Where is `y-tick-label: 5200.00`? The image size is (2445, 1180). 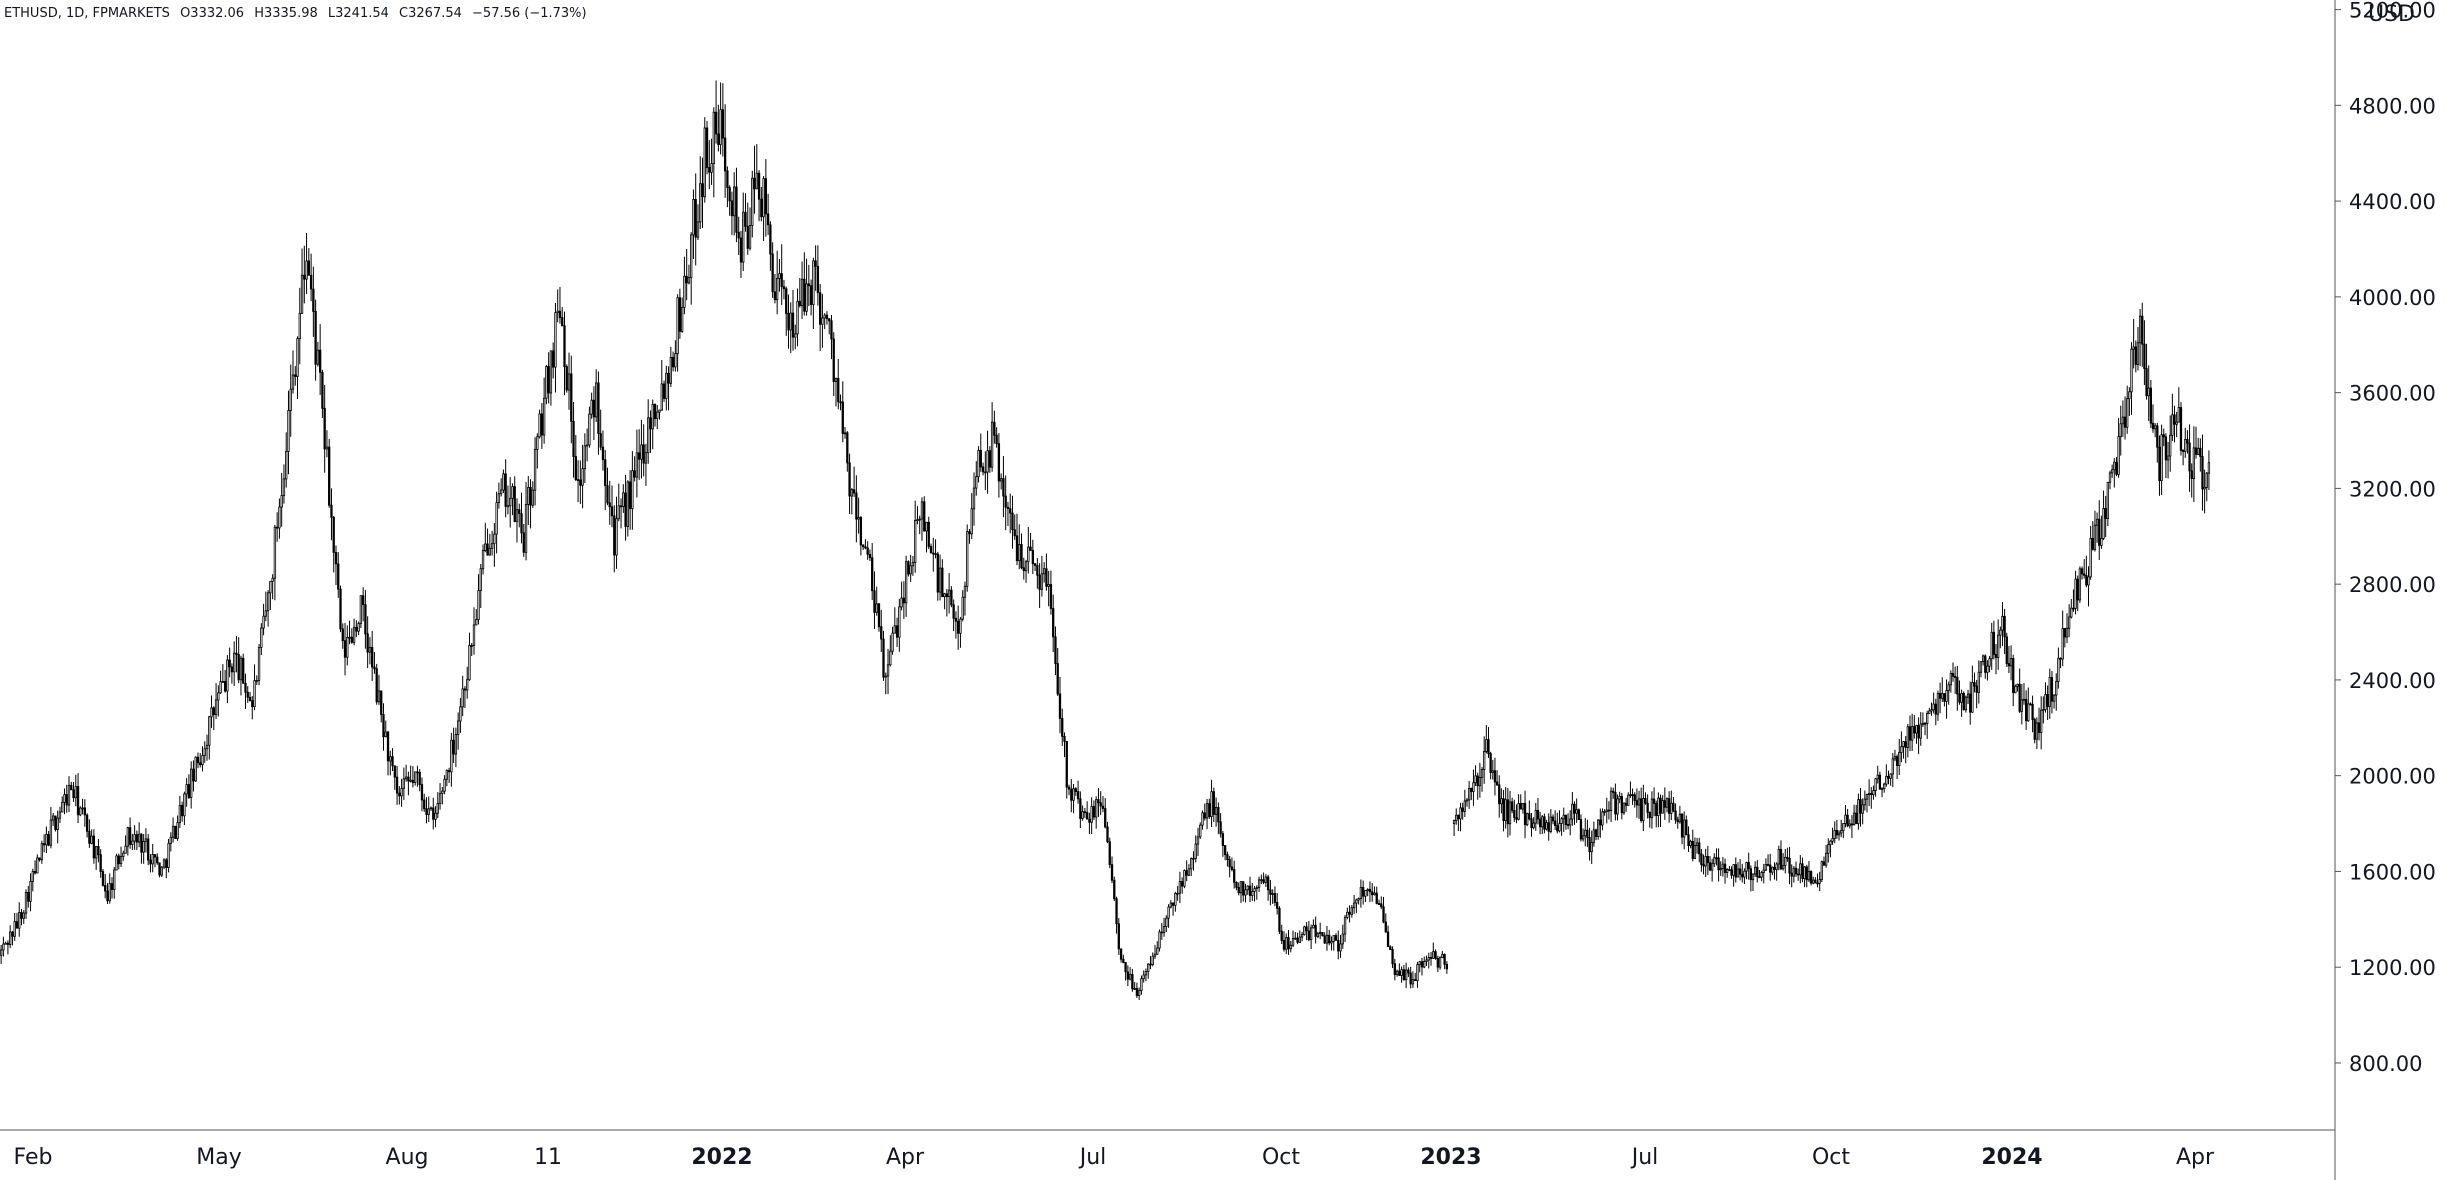
y-tick-label: 5200.00 is located at coordinates (2392, 11).